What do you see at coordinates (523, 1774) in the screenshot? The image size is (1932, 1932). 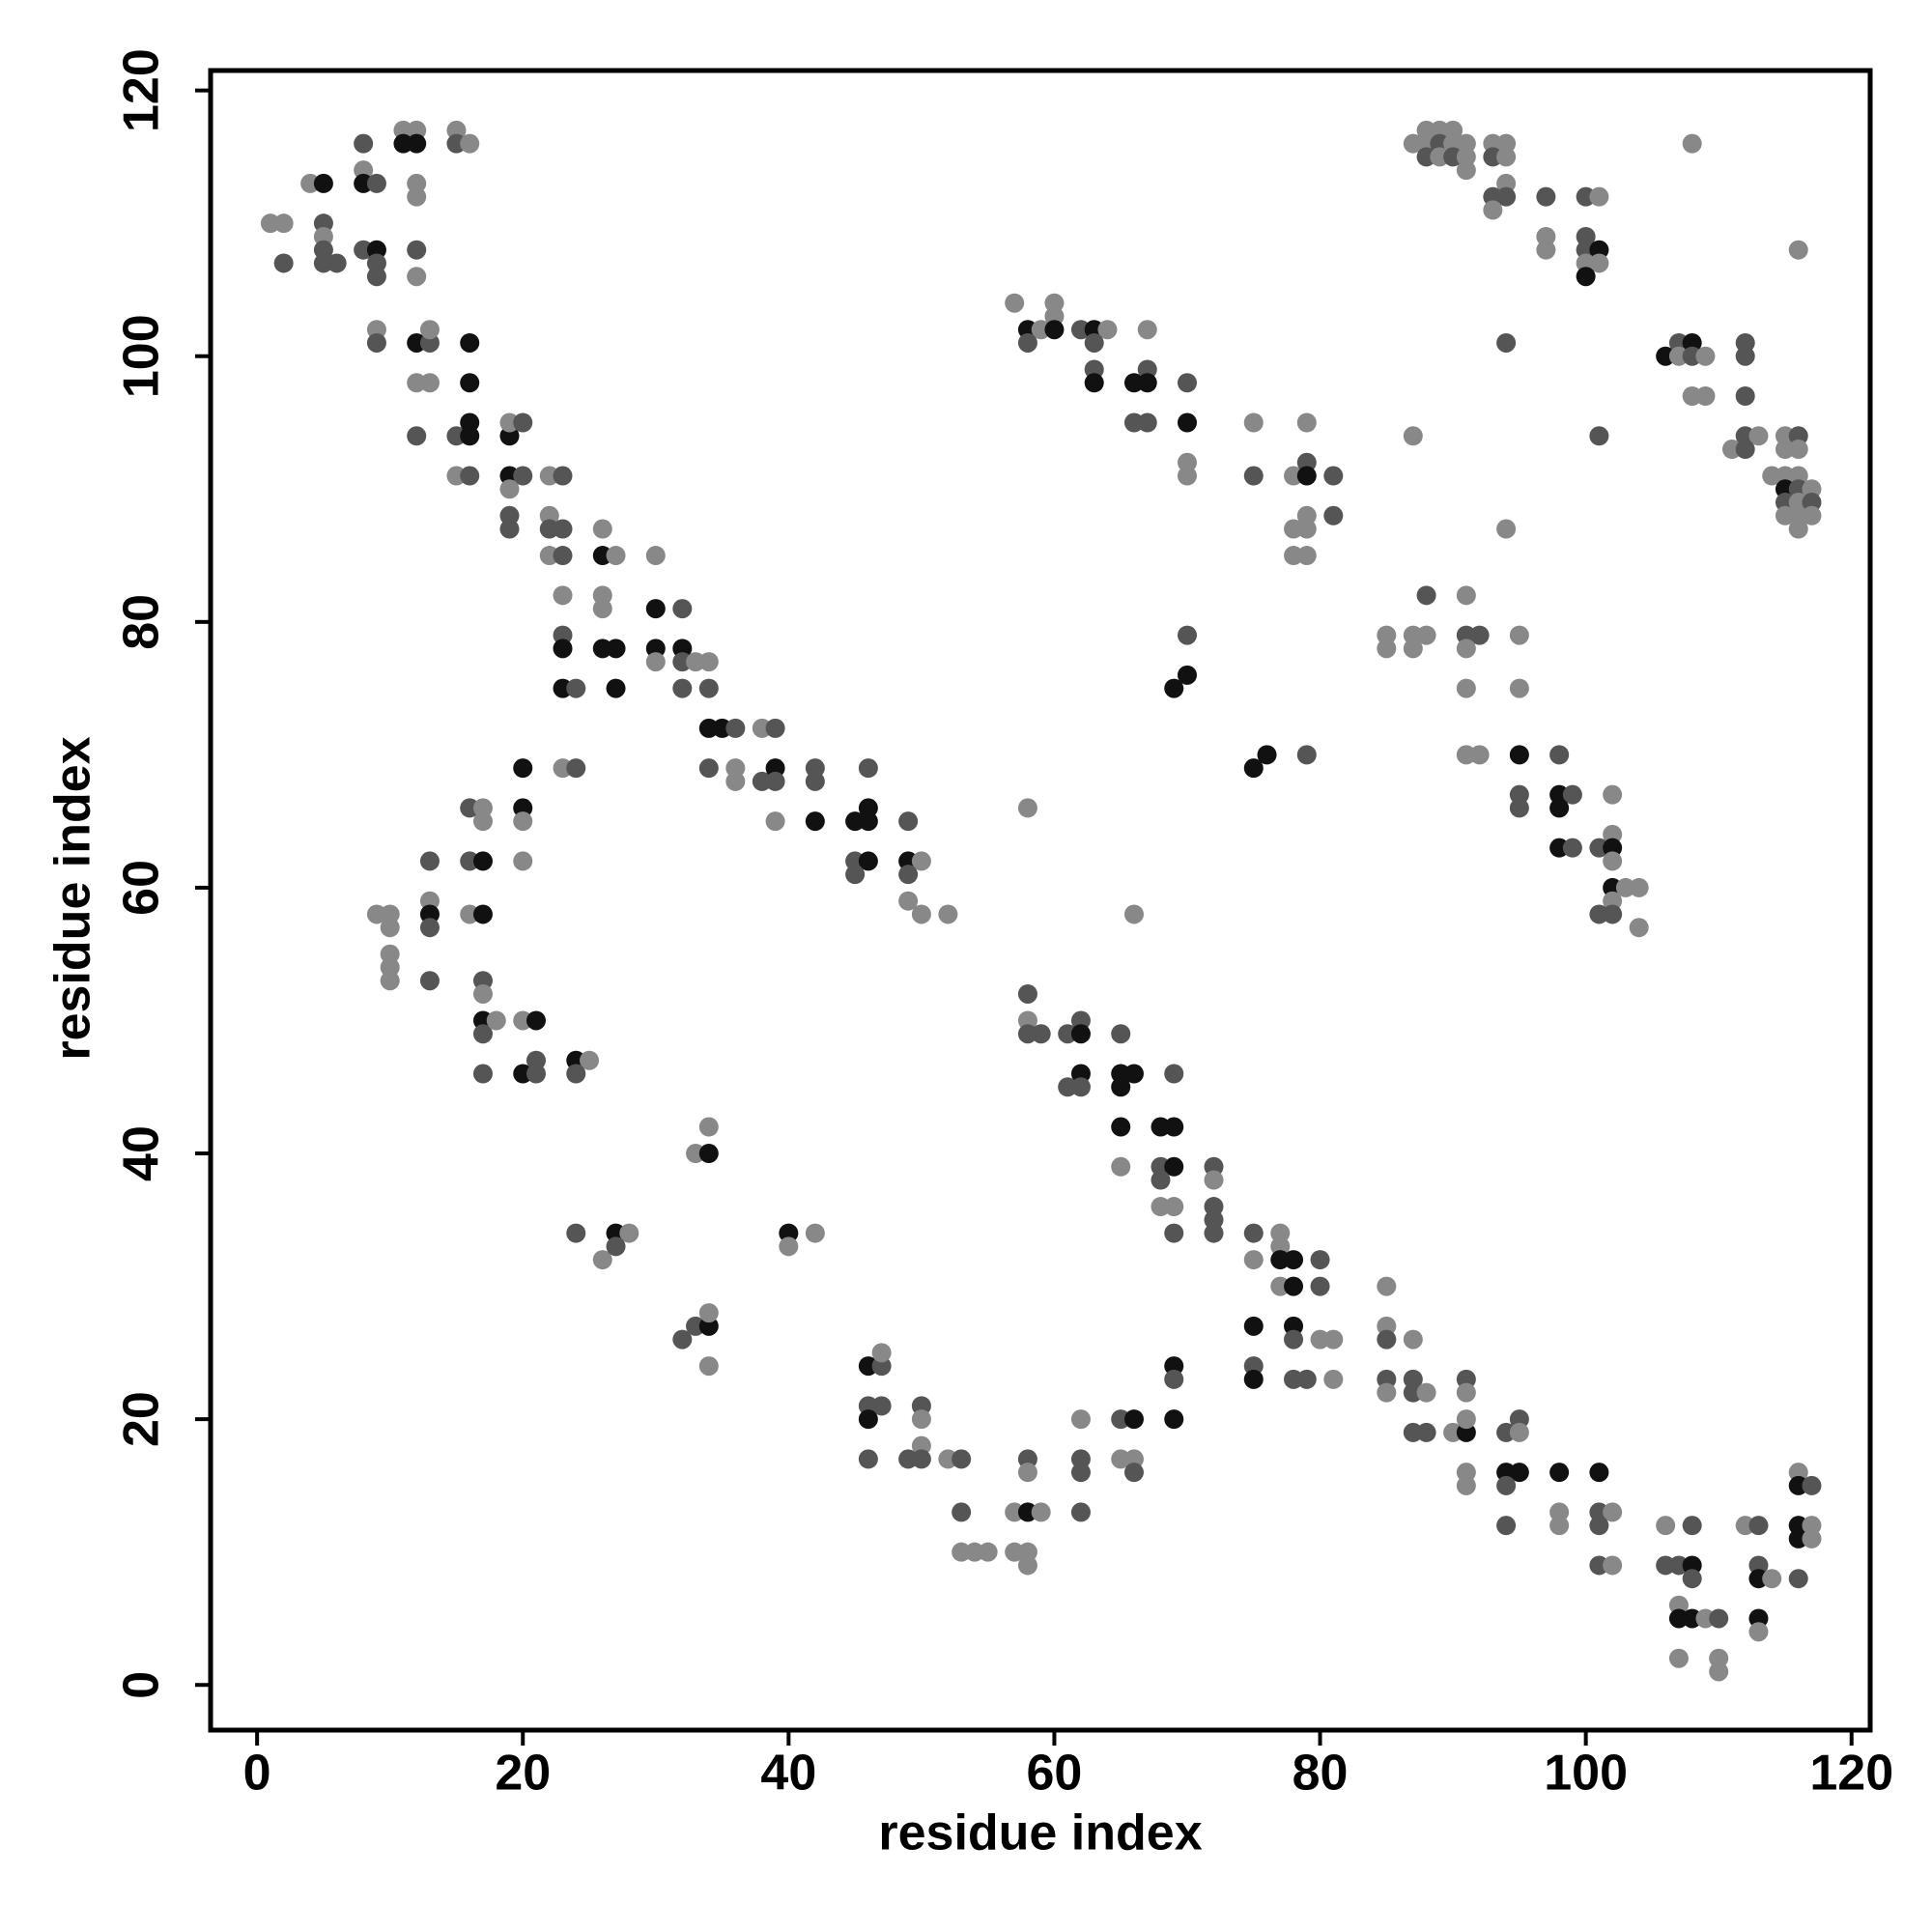 I see `x-tick-label: 20` at bounding box center [523, 1774].